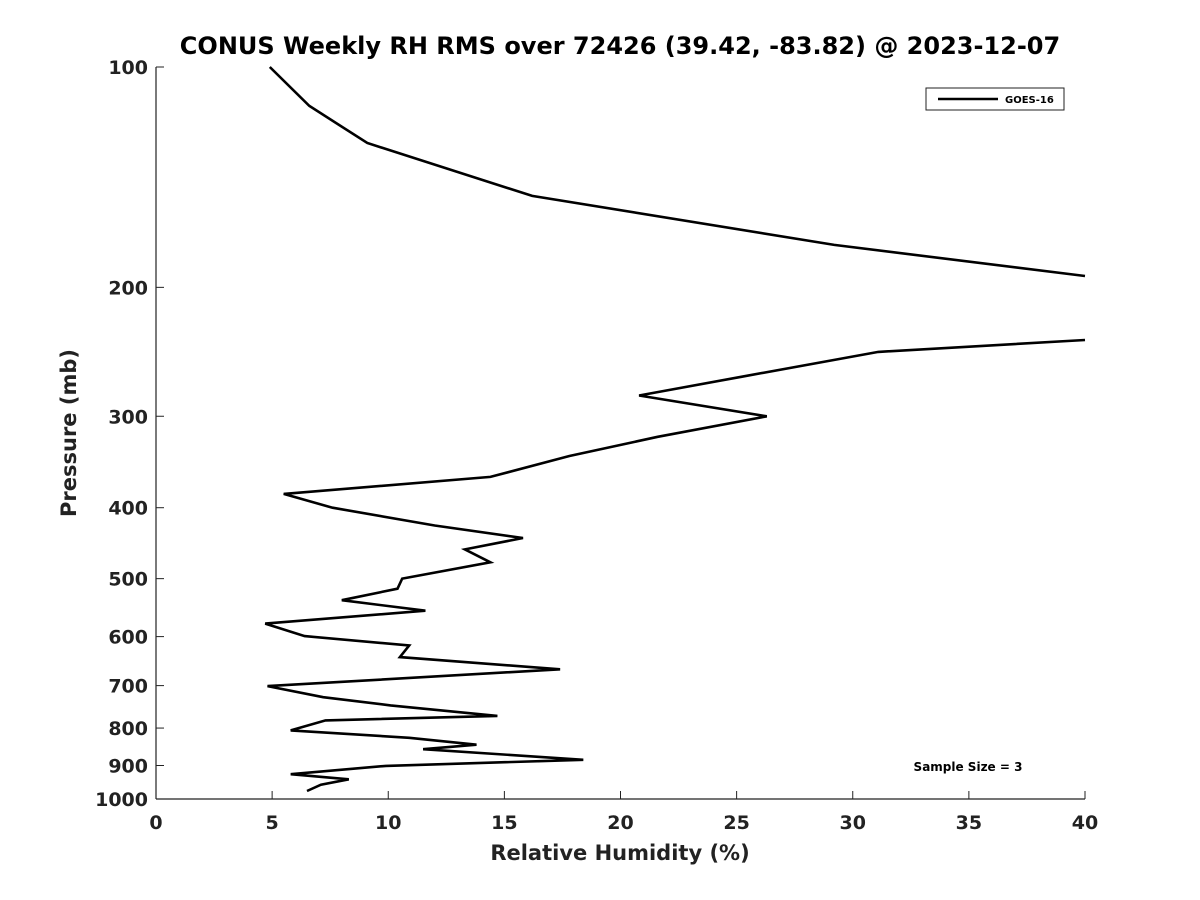 This screenshot has height=900, width=1200. I want to click on x-tick-label: 30, so click(853, 823).